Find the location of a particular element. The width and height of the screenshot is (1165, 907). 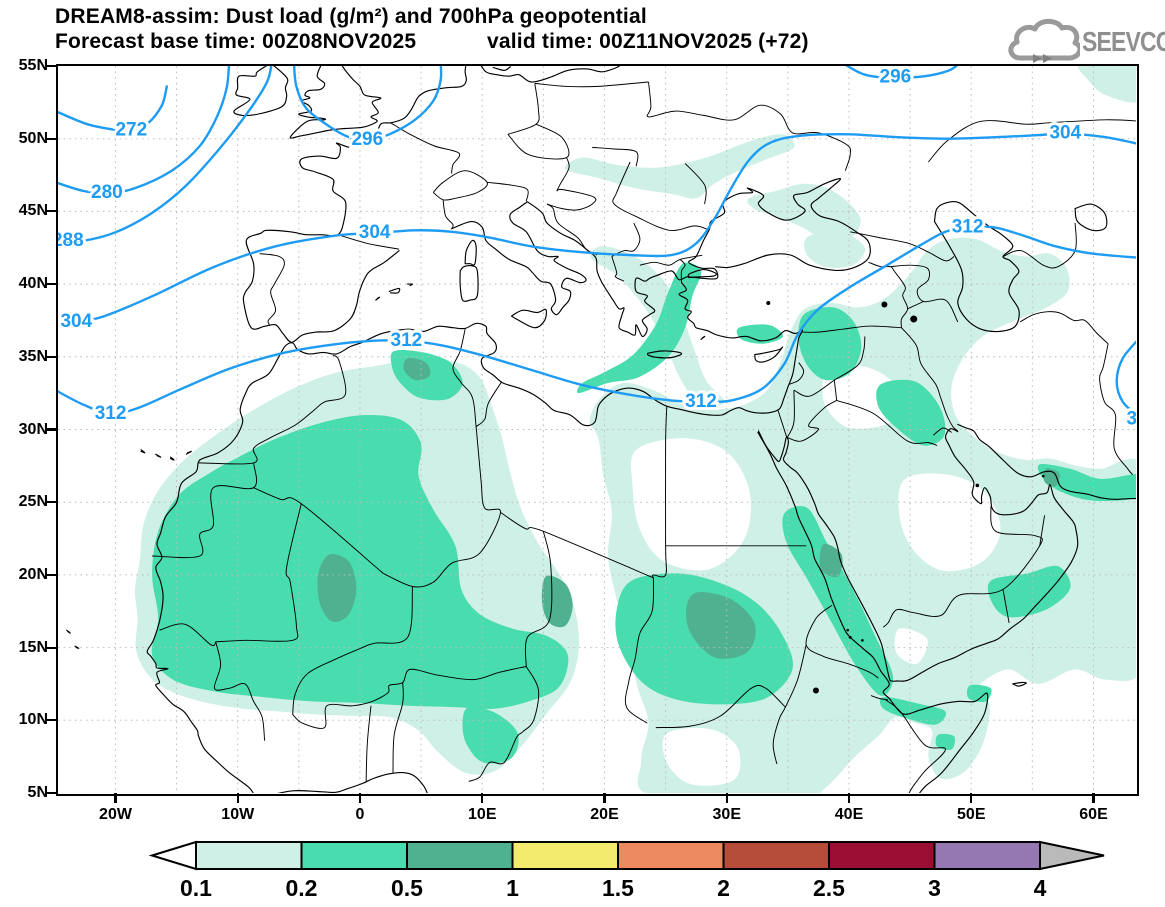

colorbar-tick-label-2: 2 is located at coordinates (723, 888).